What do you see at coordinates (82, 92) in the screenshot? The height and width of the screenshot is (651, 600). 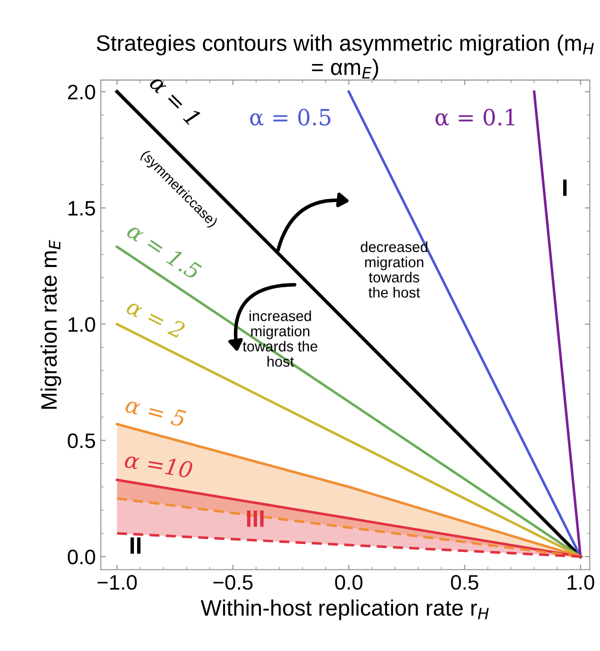 I see `y-tick-label: 2.0` at bounding box center [82, 92].